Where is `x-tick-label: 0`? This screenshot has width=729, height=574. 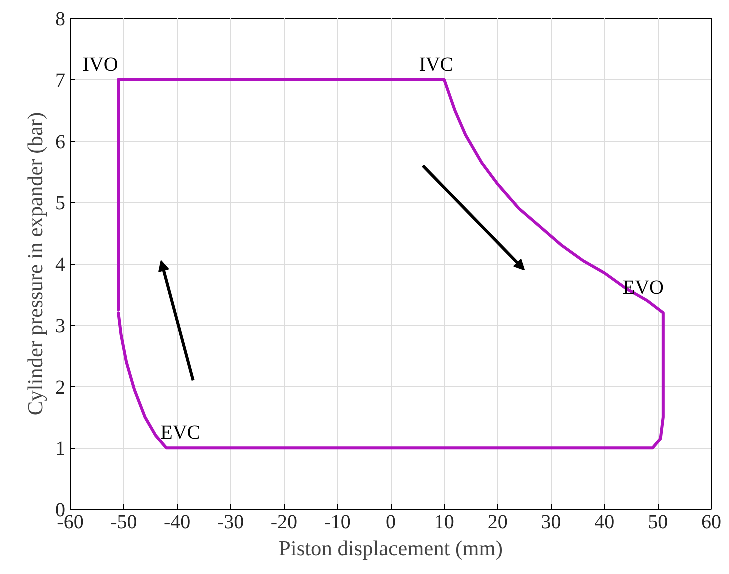 x-tick-label: 0 is located at coordinates (391, 523).